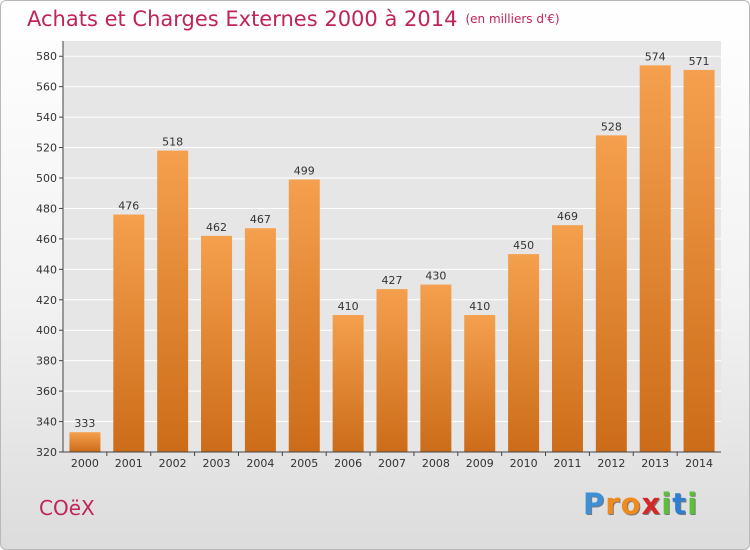 This screenshot has width=750, height=550. I want to click on bar-2006, so click(348, 383).